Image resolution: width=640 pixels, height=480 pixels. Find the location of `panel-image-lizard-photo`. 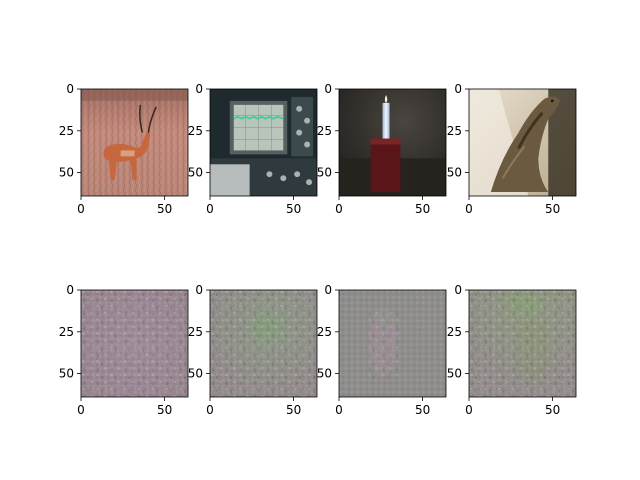

panel-image-lizard-photo is located at coordinates (522, 142).